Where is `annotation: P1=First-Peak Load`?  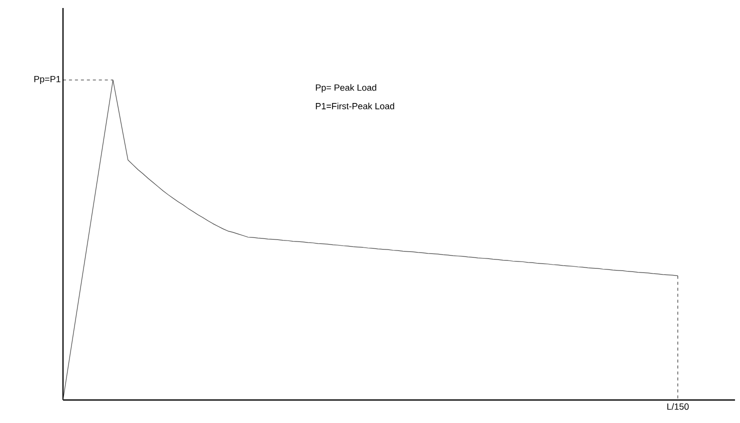
annotation: P1=First-Peak Load is located at coordinates (355, 106).